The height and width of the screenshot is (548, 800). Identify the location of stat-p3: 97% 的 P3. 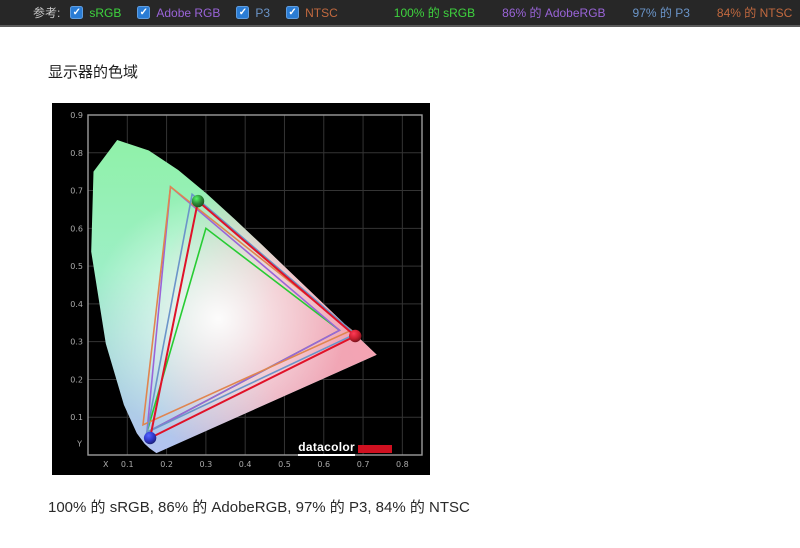
(661, 13).